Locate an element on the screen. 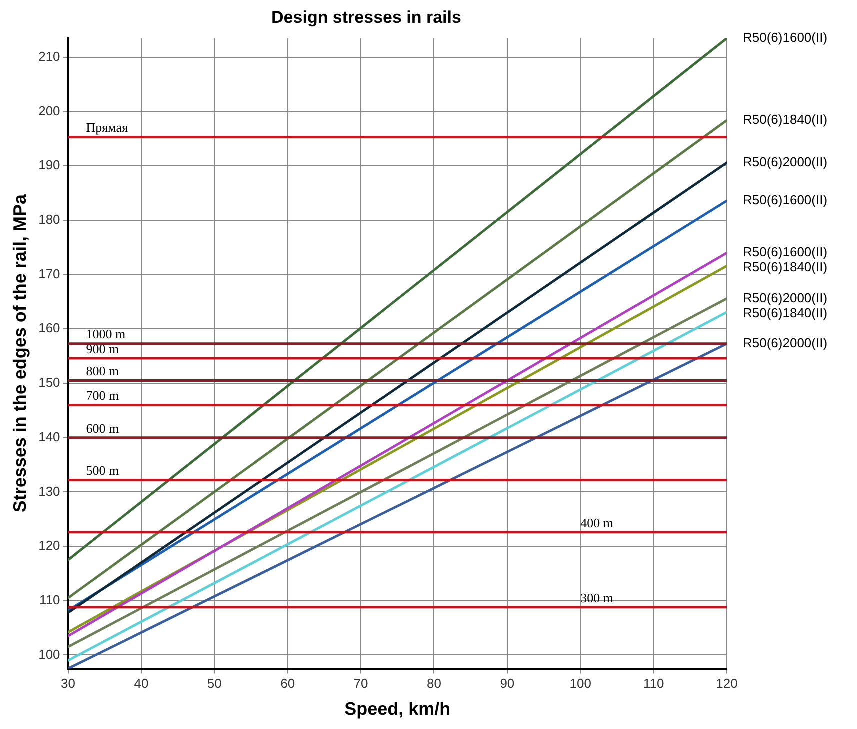  ref-line-label: 700 m is located at coordinates (103, 396).